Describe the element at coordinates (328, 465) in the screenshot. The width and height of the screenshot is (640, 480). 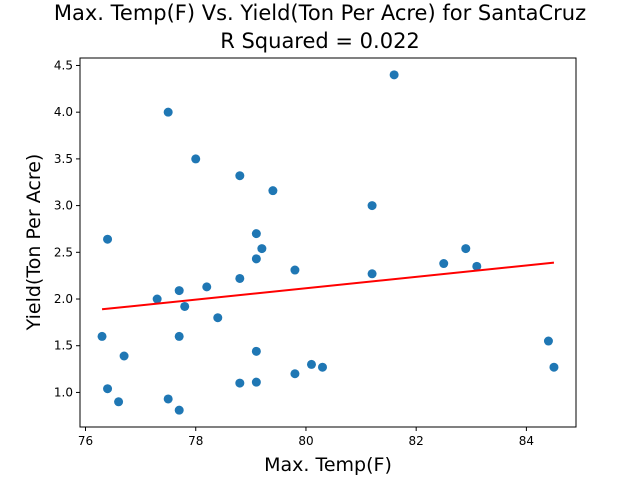
I see `x-axis-label: Max. Temp(F)` at that location.